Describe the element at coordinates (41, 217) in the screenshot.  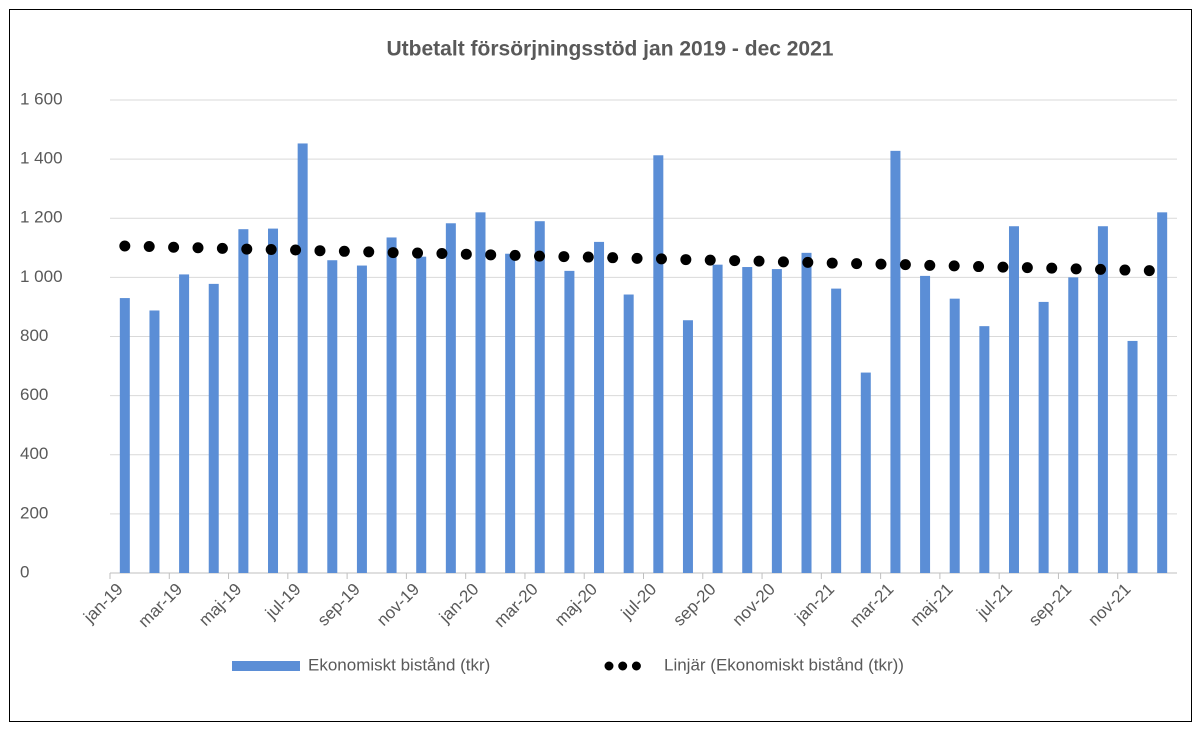
I see `y-tick-label: 1 200` at that location.